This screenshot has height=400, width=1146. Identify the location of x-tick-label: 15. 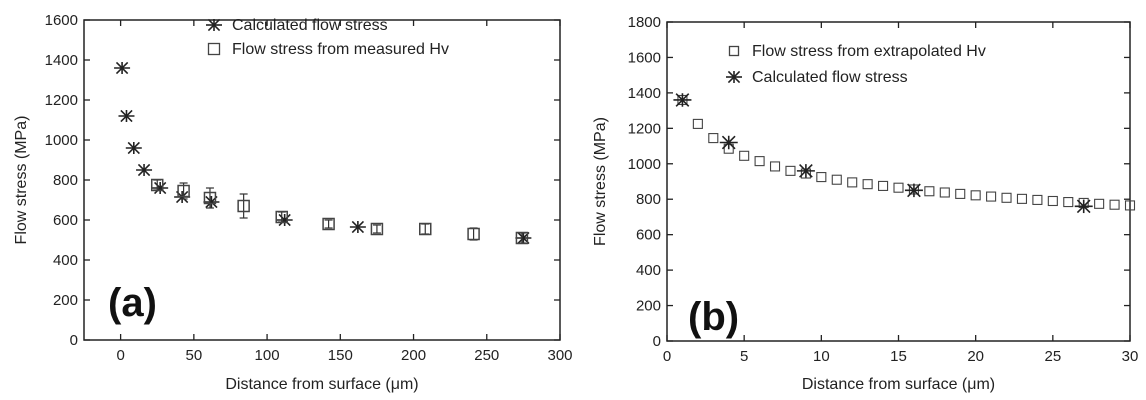
(898, 356).